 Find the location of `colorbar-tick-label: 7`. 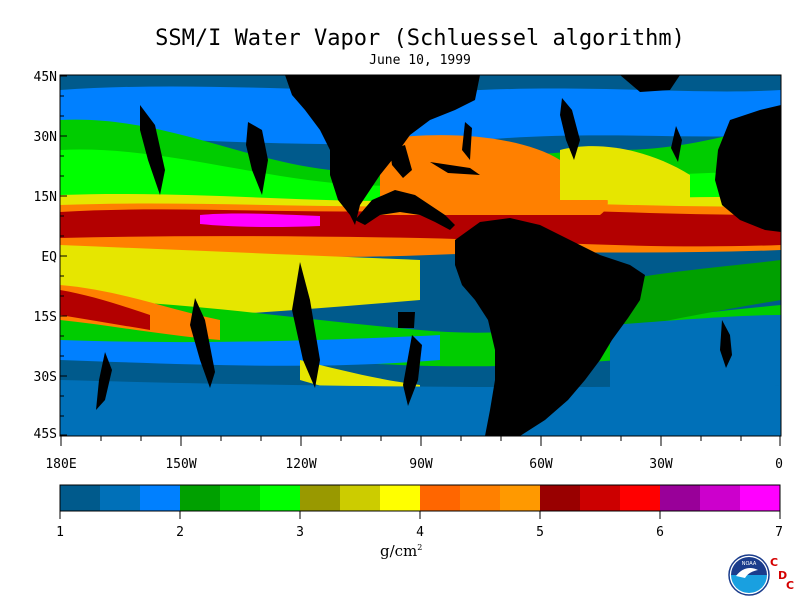

colorbar-tick-label: 7 is located at coordinates (779, 532).